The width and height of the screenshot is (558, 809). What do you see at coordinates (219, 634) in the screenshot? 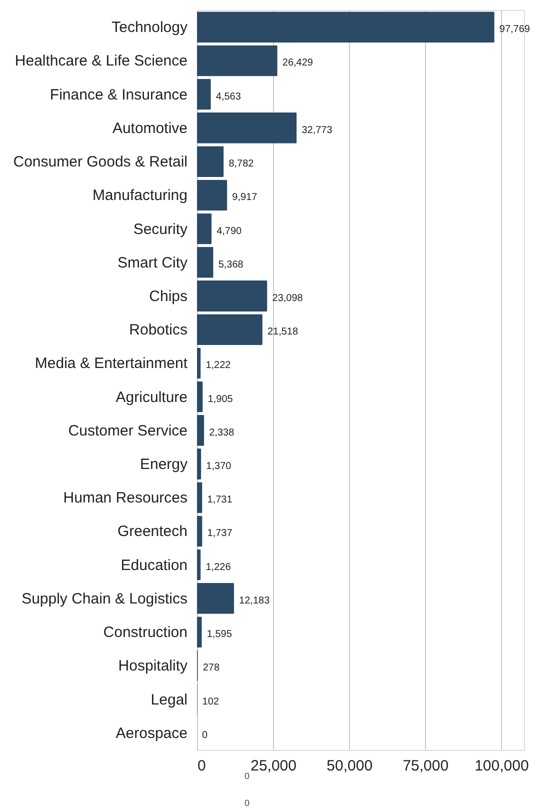
I see `data-label: 1,595` at bounding box center [219, 634].